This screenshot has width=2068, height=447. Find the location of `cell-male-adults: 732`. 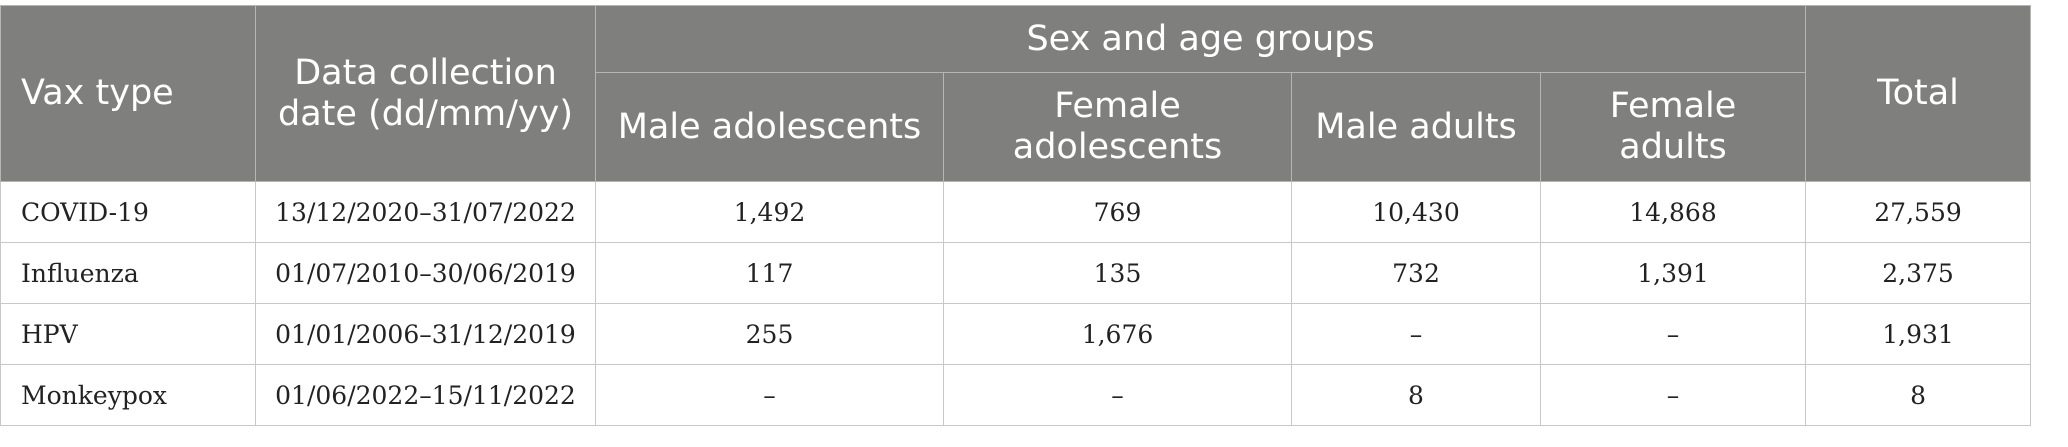

cell-male-adults: 732 is located at coordinates (1416, 273).